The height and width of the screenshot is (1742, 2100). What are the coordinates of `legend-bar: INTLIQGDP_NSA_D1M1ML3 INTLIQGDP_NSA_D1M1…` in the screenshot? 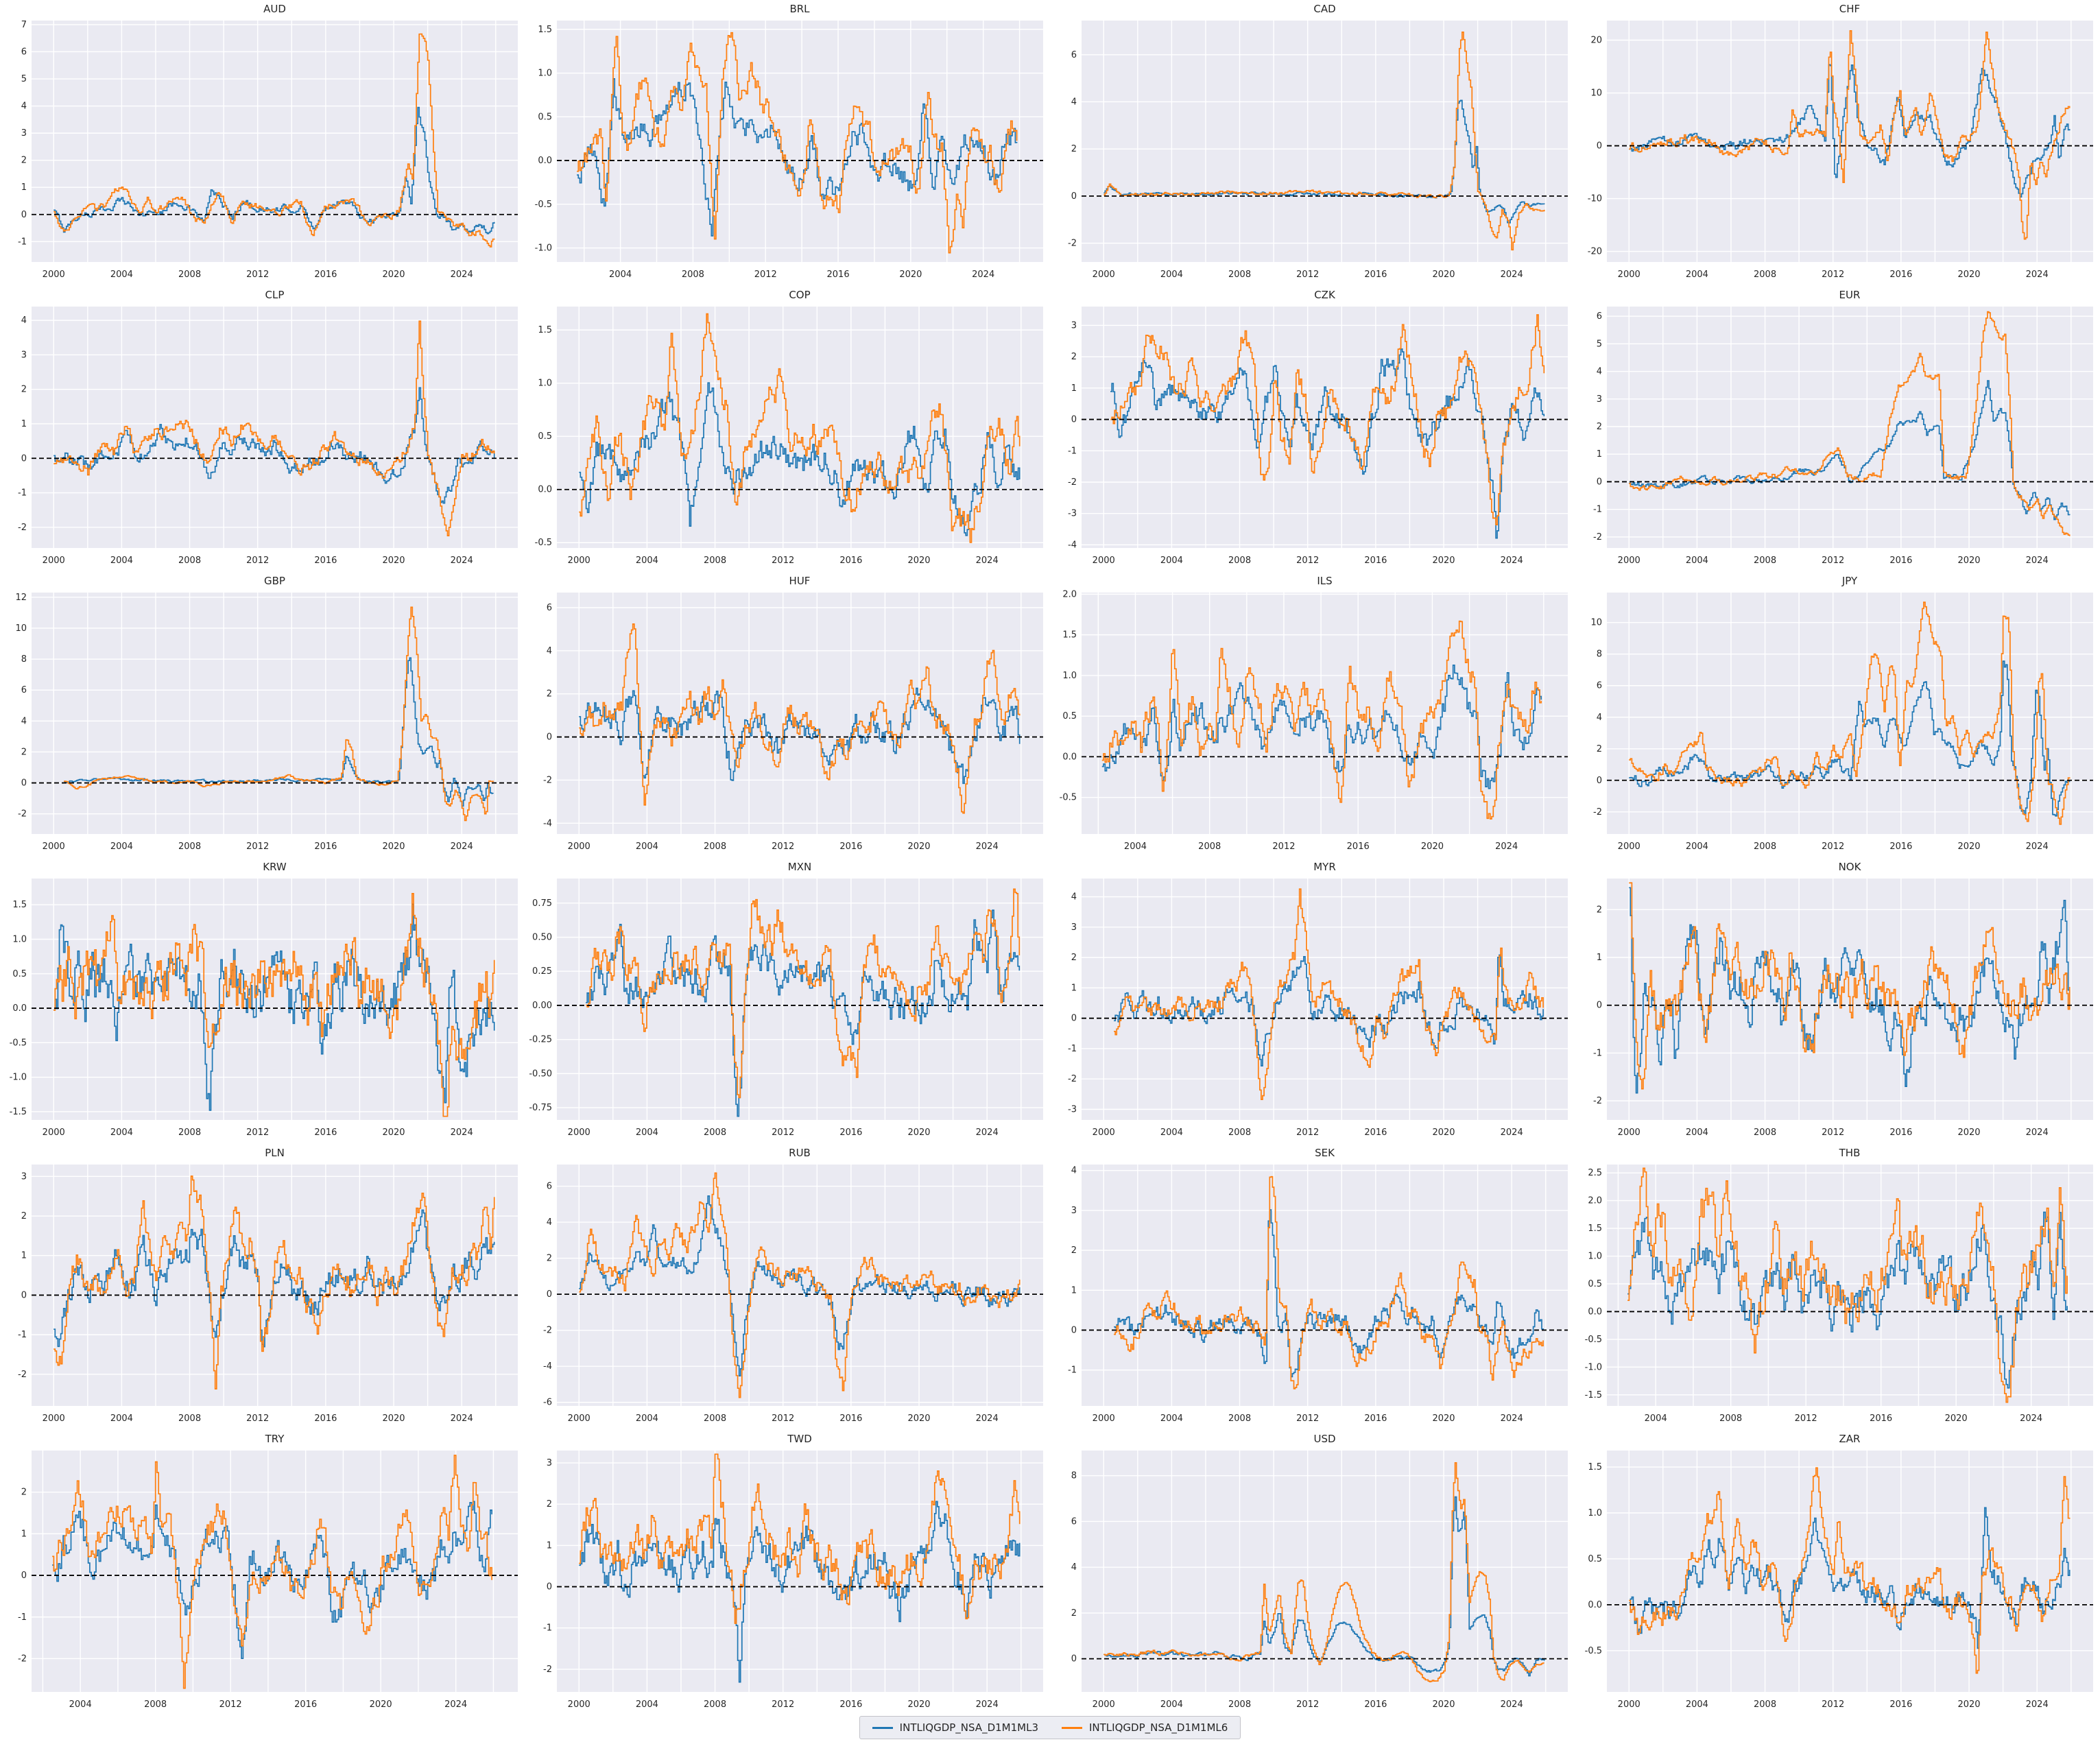 It's located at (1050, 1727).